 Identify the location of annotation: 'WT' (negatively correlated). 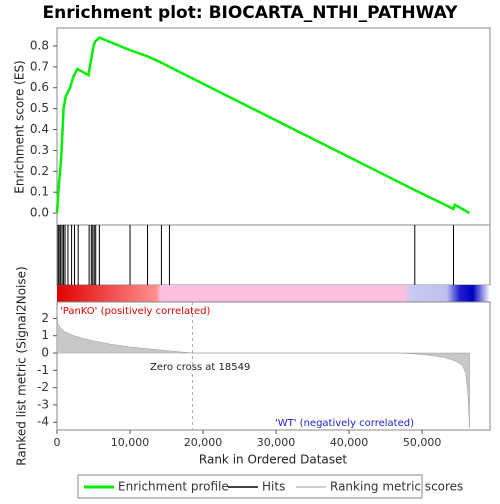
(344, 423).